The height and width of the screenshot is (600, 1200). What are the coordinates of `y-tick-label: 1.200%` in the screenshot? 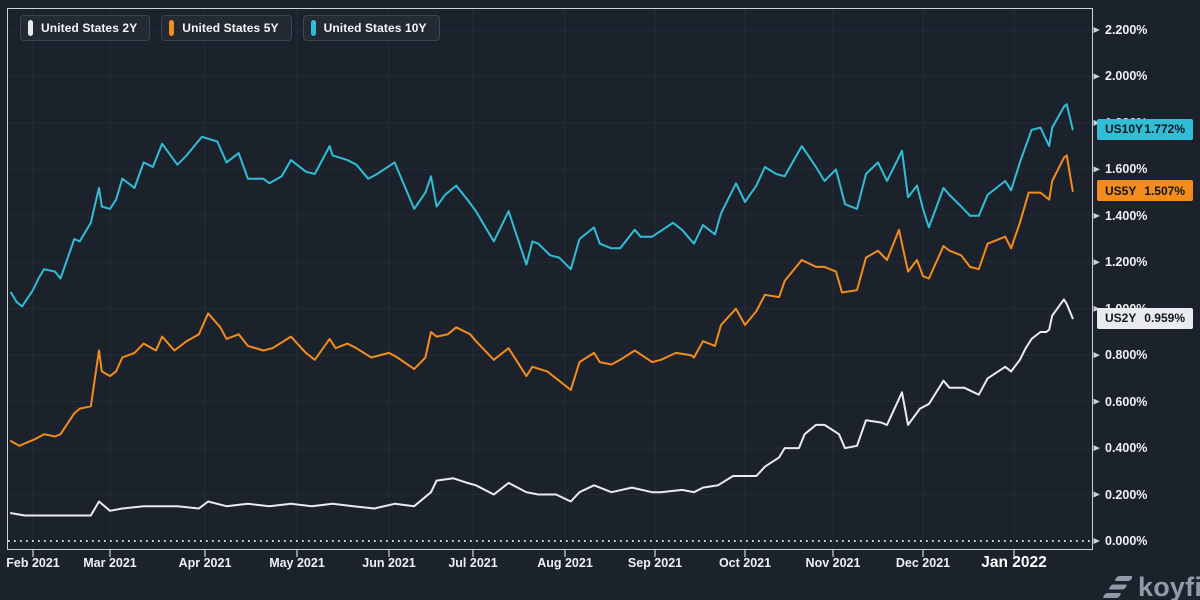 It's located at (1126, 262).